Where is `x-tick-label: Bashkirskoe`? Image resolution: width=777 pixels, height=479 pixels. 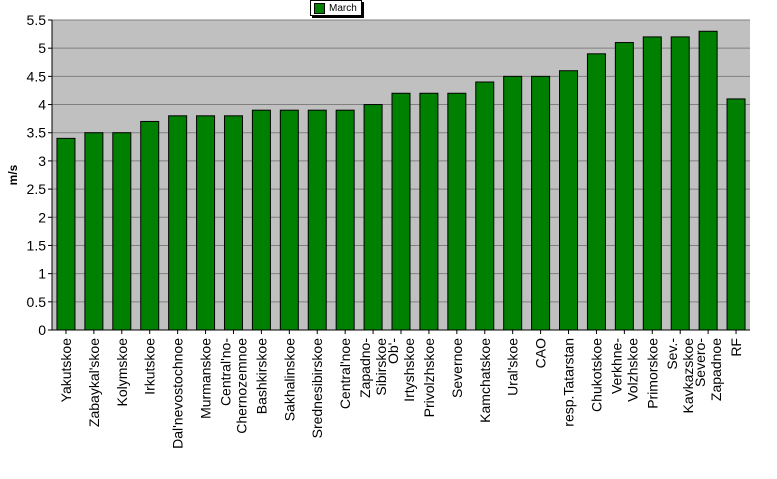 x-tick-label: Bashkirskoe is located at coordinates (261, 376).